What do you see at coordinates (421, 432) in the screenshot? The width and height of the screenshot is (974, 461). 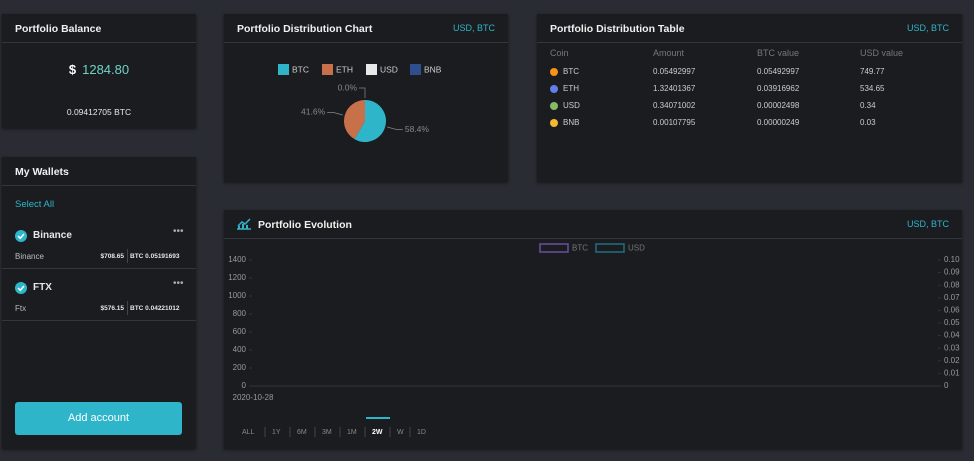 I see `range-button: 1D` at bounding box center [421, 432].